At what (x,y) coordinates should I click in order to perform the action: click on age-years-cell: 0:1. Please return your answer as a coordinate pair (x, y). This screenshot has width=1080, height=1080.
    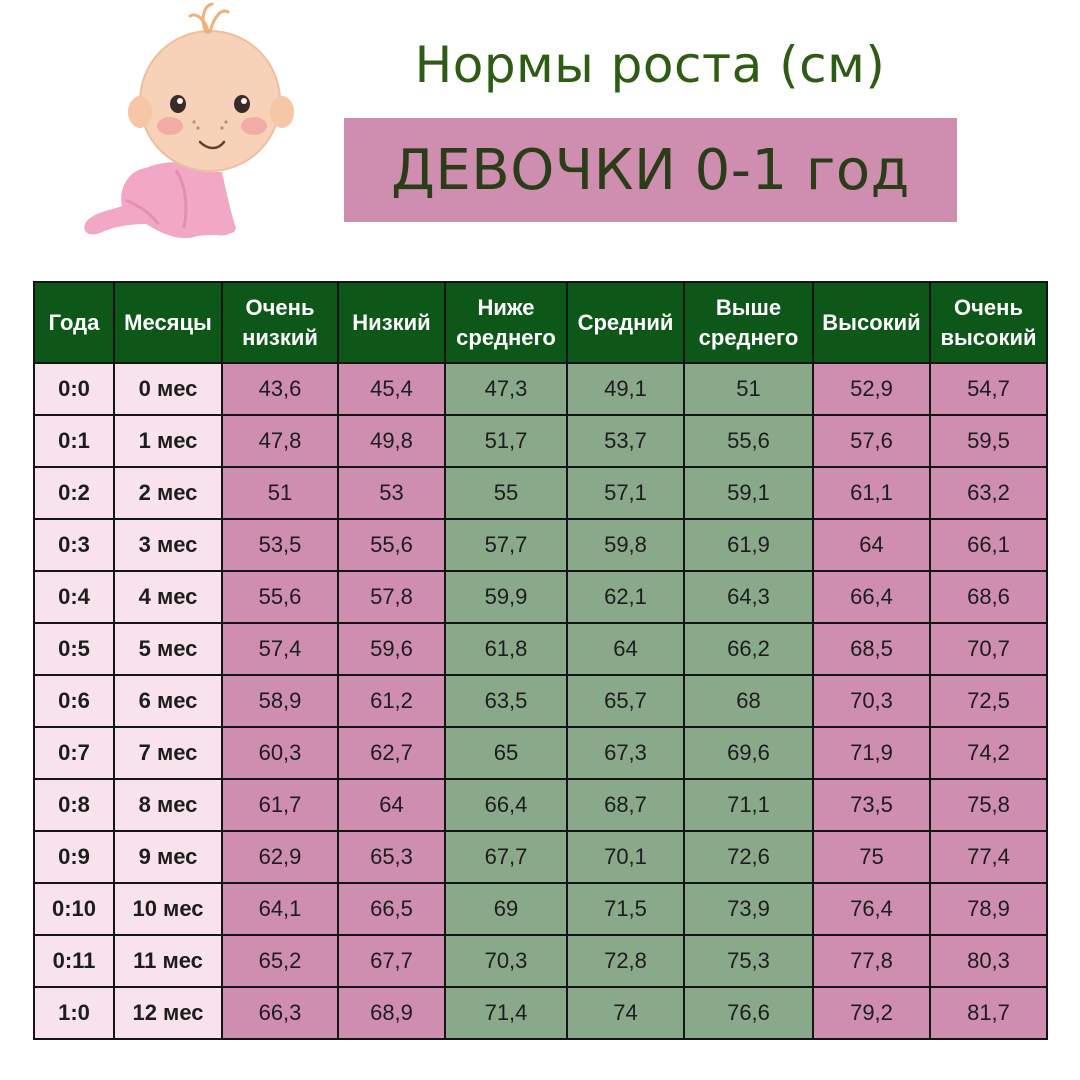
    Looking at the image, I should click on (74, 441).